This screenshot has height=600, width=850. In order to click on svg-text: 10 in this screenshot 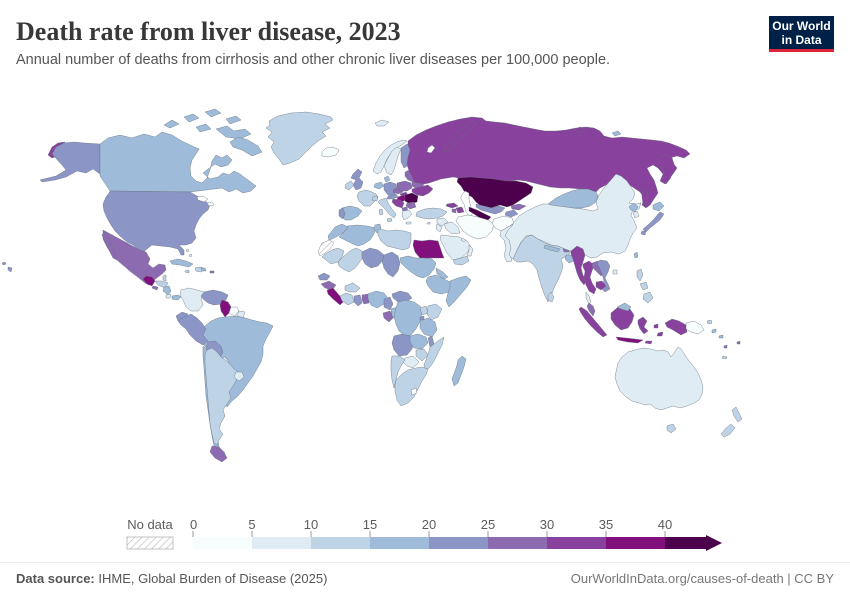, I will do `click(311, 524)`.